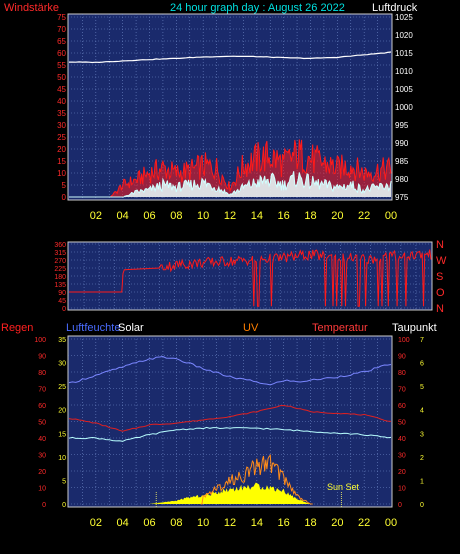 This screenshot has width=460, height=554. I want to click on time-tick-label: 10, so click(203, 523).